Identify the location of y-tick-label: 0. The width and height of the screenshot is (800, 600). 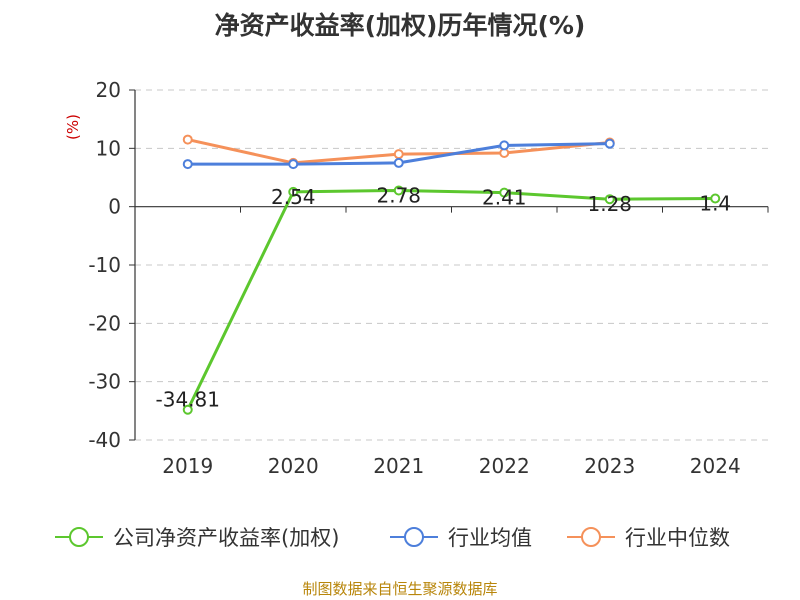
(114, 207).